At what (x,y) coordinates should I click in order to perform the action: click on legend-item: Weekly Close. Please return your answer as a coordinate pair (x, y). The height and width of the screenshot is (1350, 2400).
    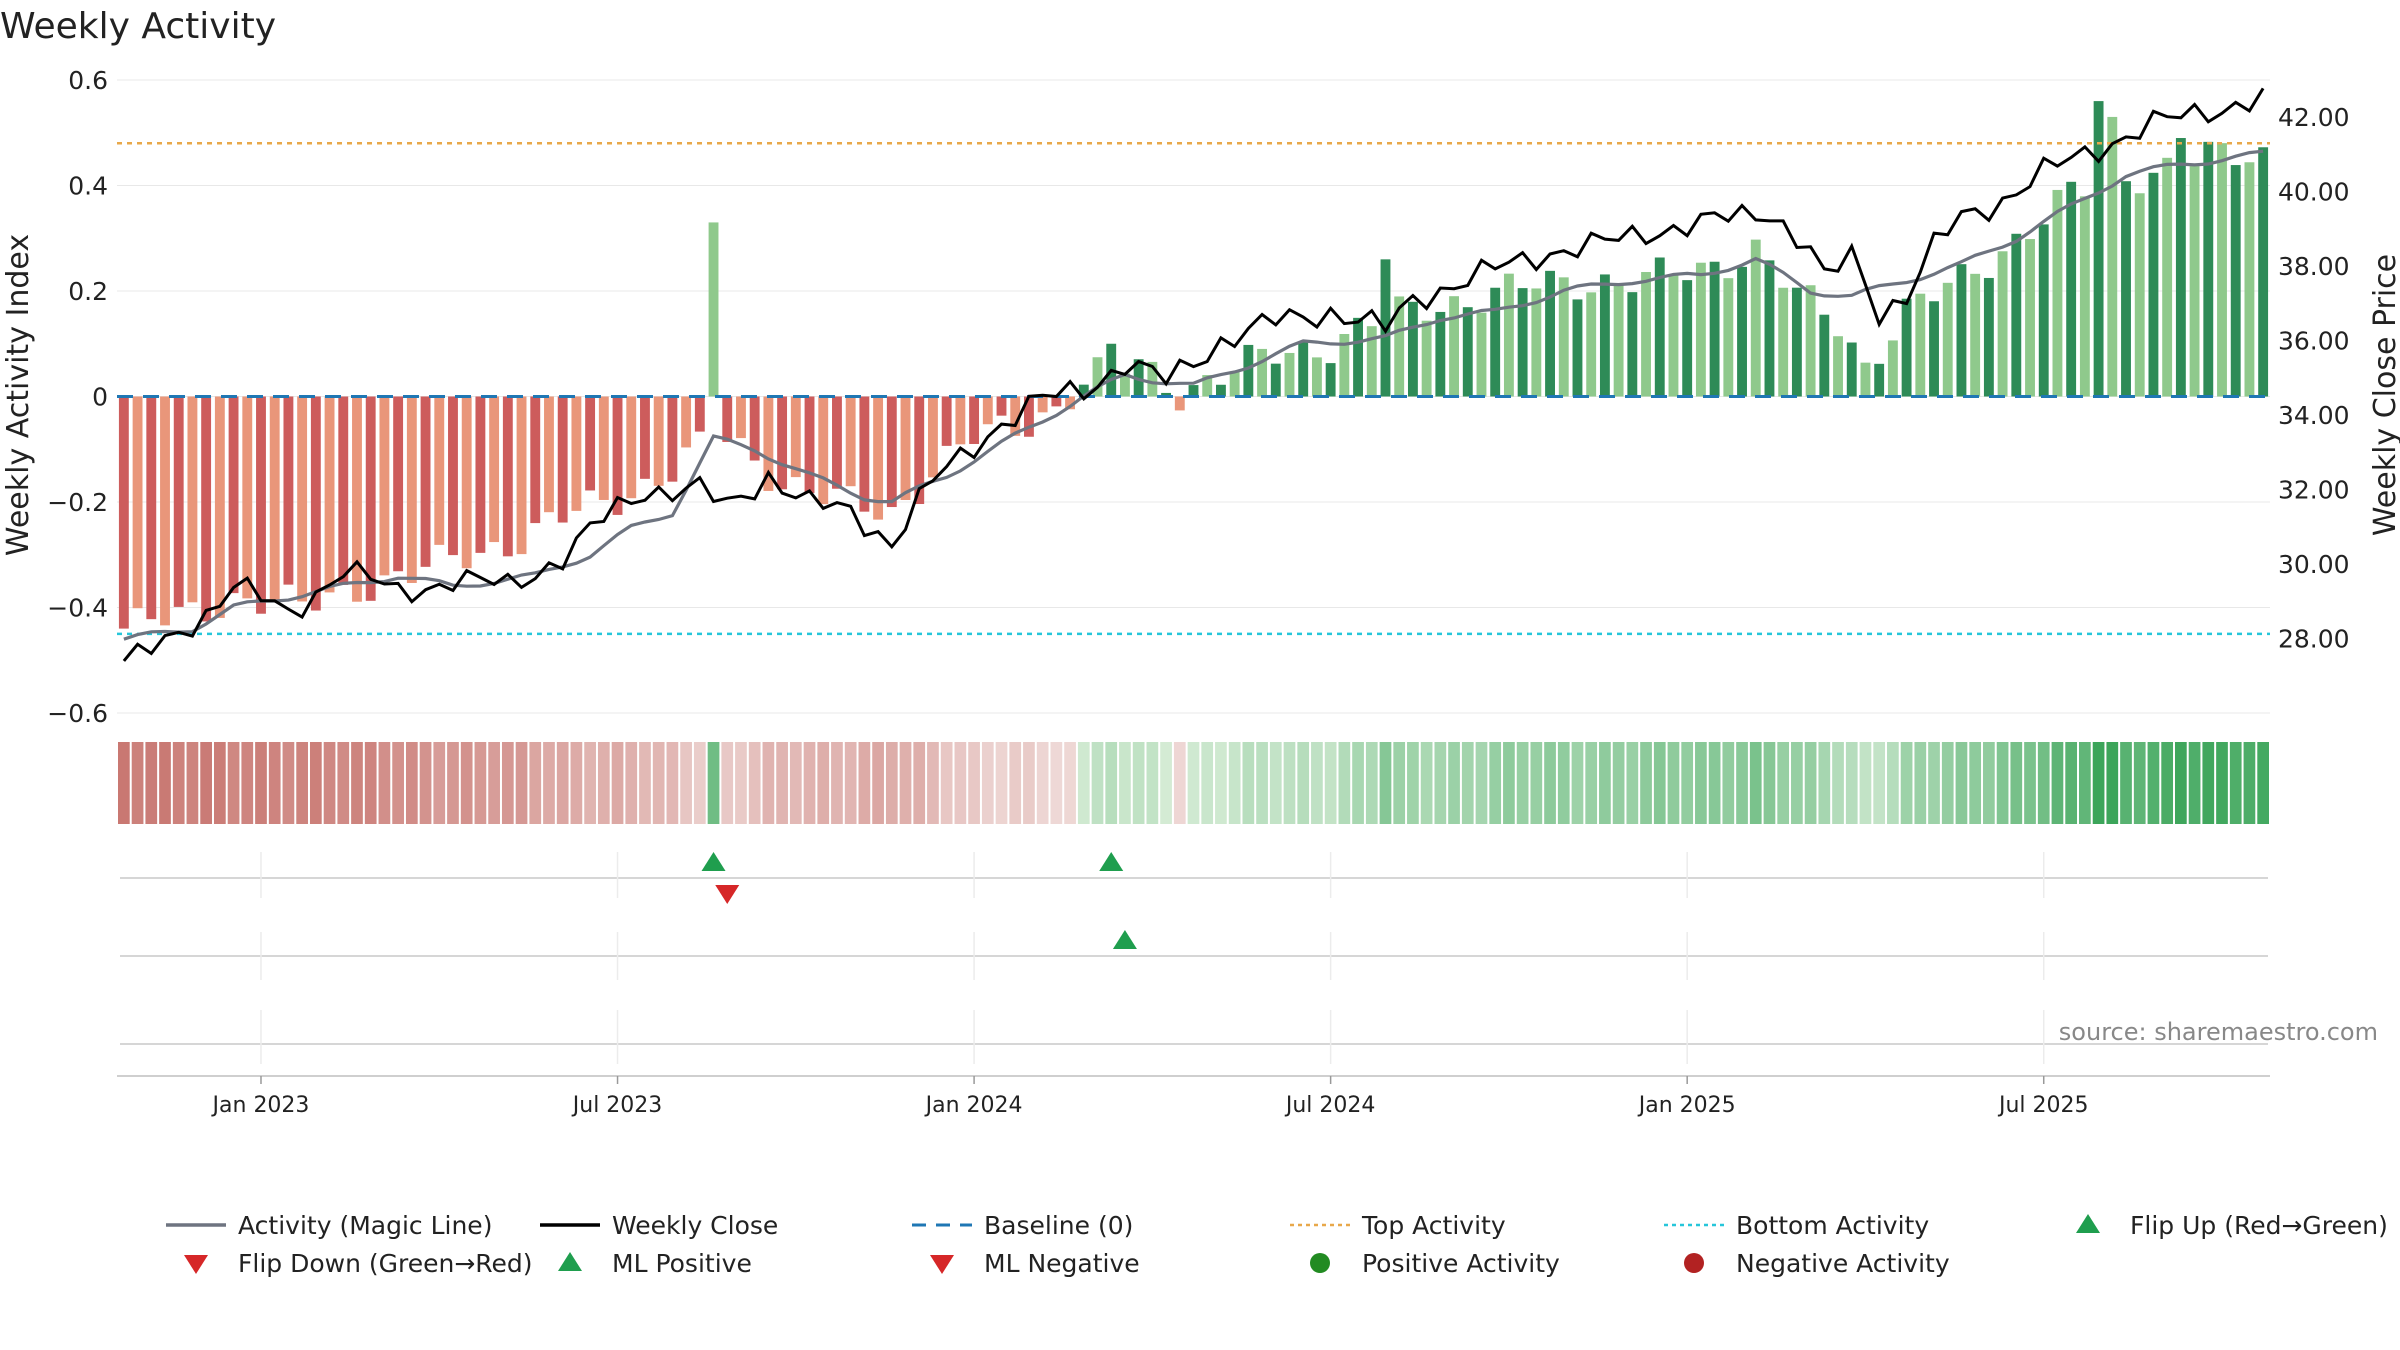
    Looking at the image, I should click on (659, 1225).